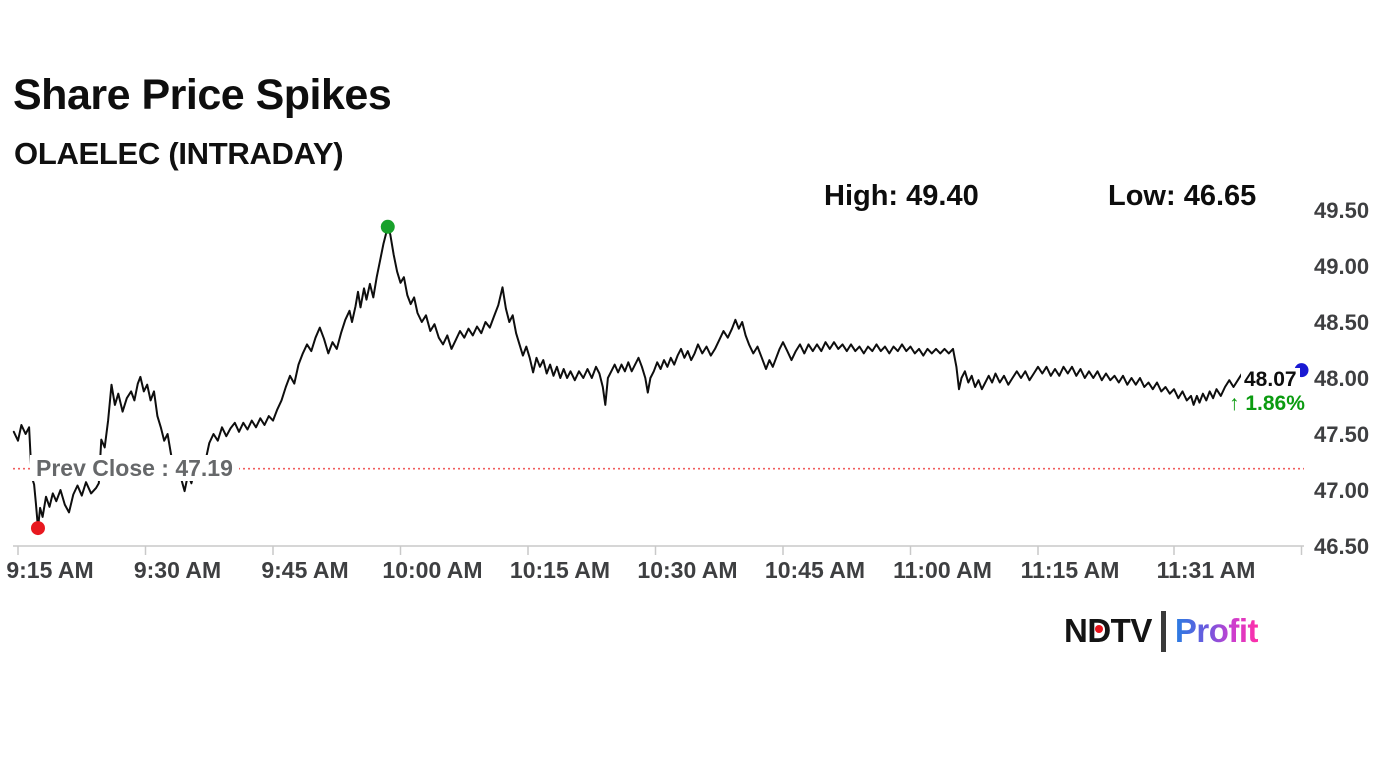 Image resolution: width=1382 pixels, height=777 pixels. I want to click on logo-divider, so click(1163, 631).